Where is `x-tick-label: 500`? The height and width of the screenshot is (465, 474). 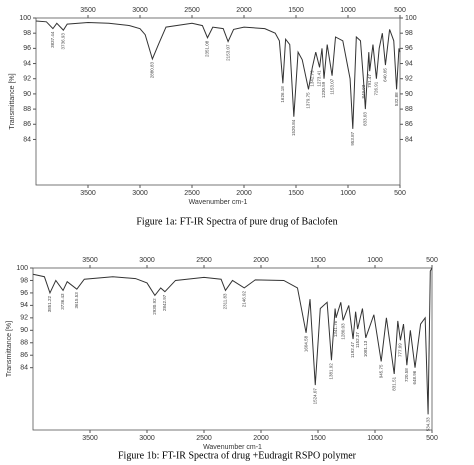
x-tick-label: 500 is located at coordinates (432, 438).